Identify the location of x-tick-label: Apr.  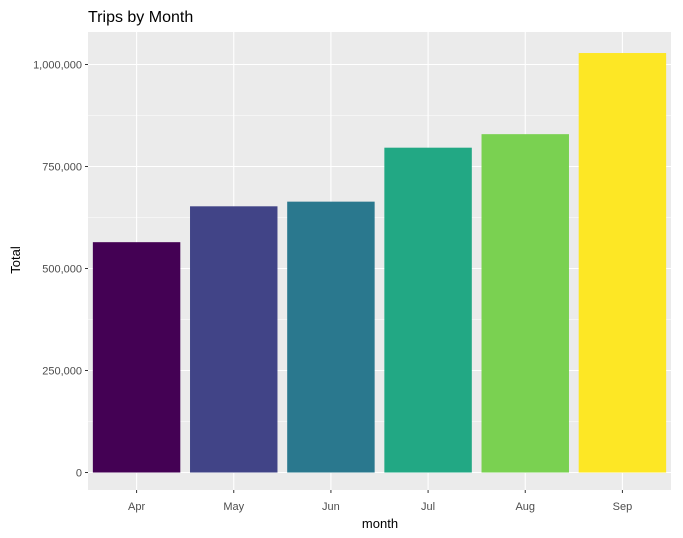
(136, 507).